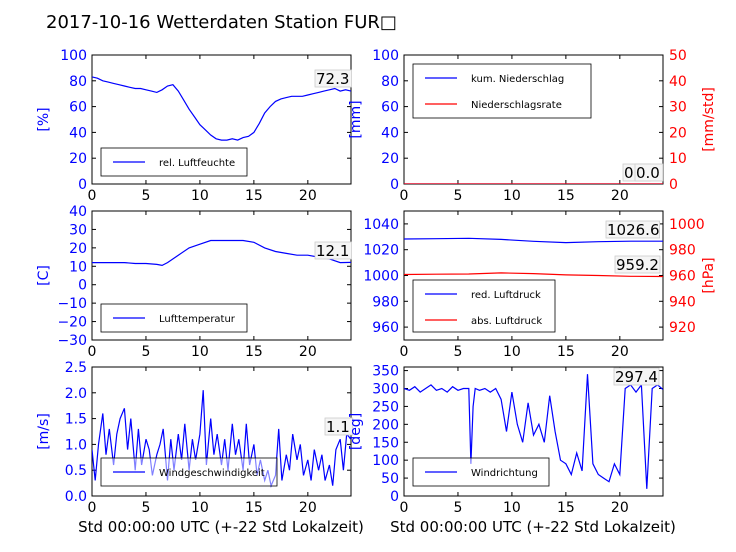  I want to click on annotation-label: 959.2, so click(637, 265).